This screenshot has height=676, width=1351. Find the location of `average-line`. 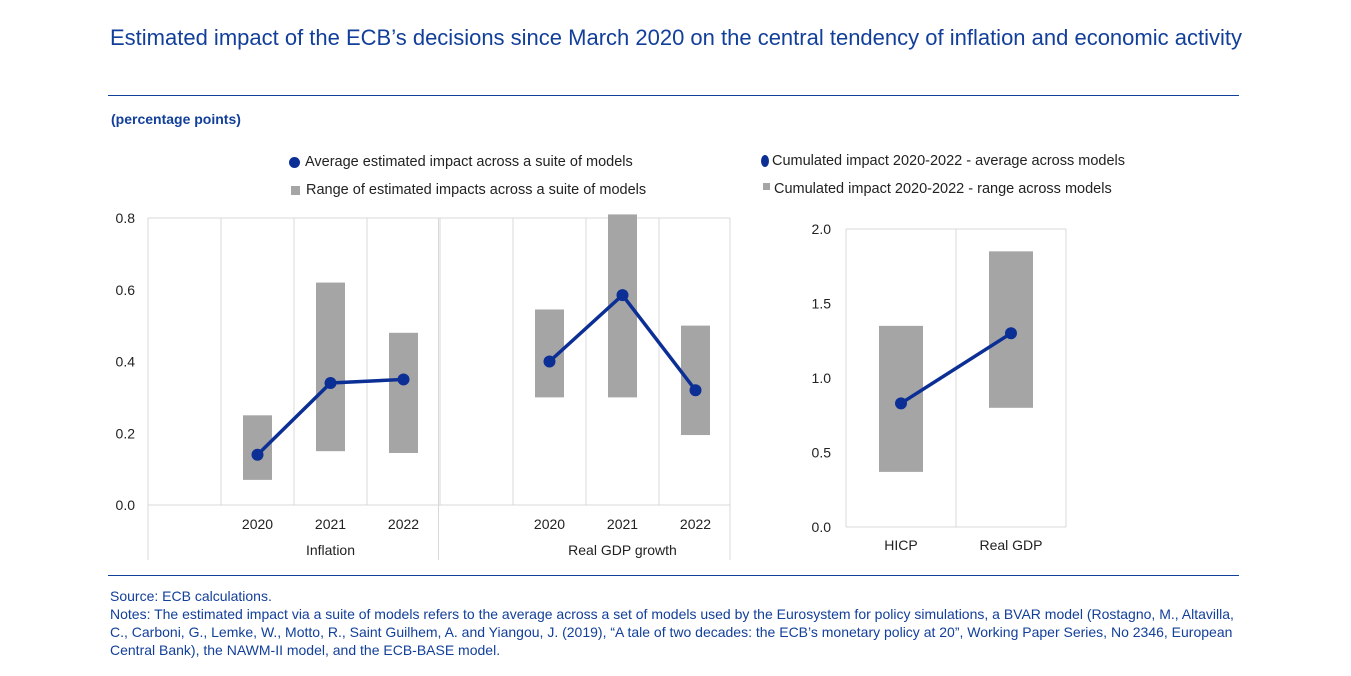

average-line is located at coordinates (956, 368).